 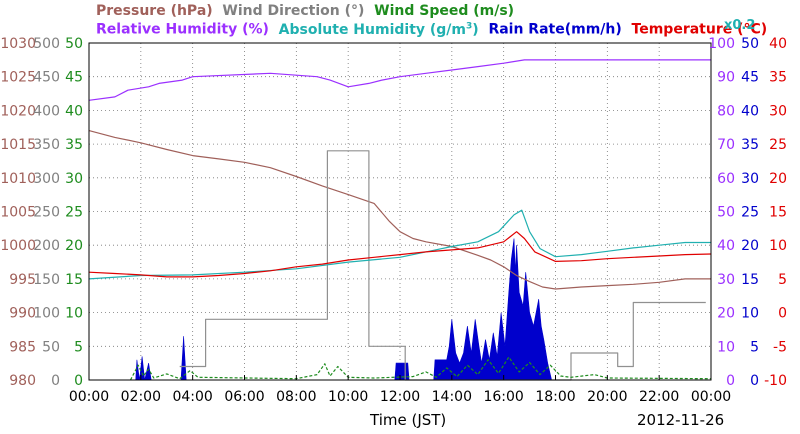 What do you see at coordinates (726, 111) in the screenshot?
I see `y-tick-label: 80` at bounding box center [726, 111].